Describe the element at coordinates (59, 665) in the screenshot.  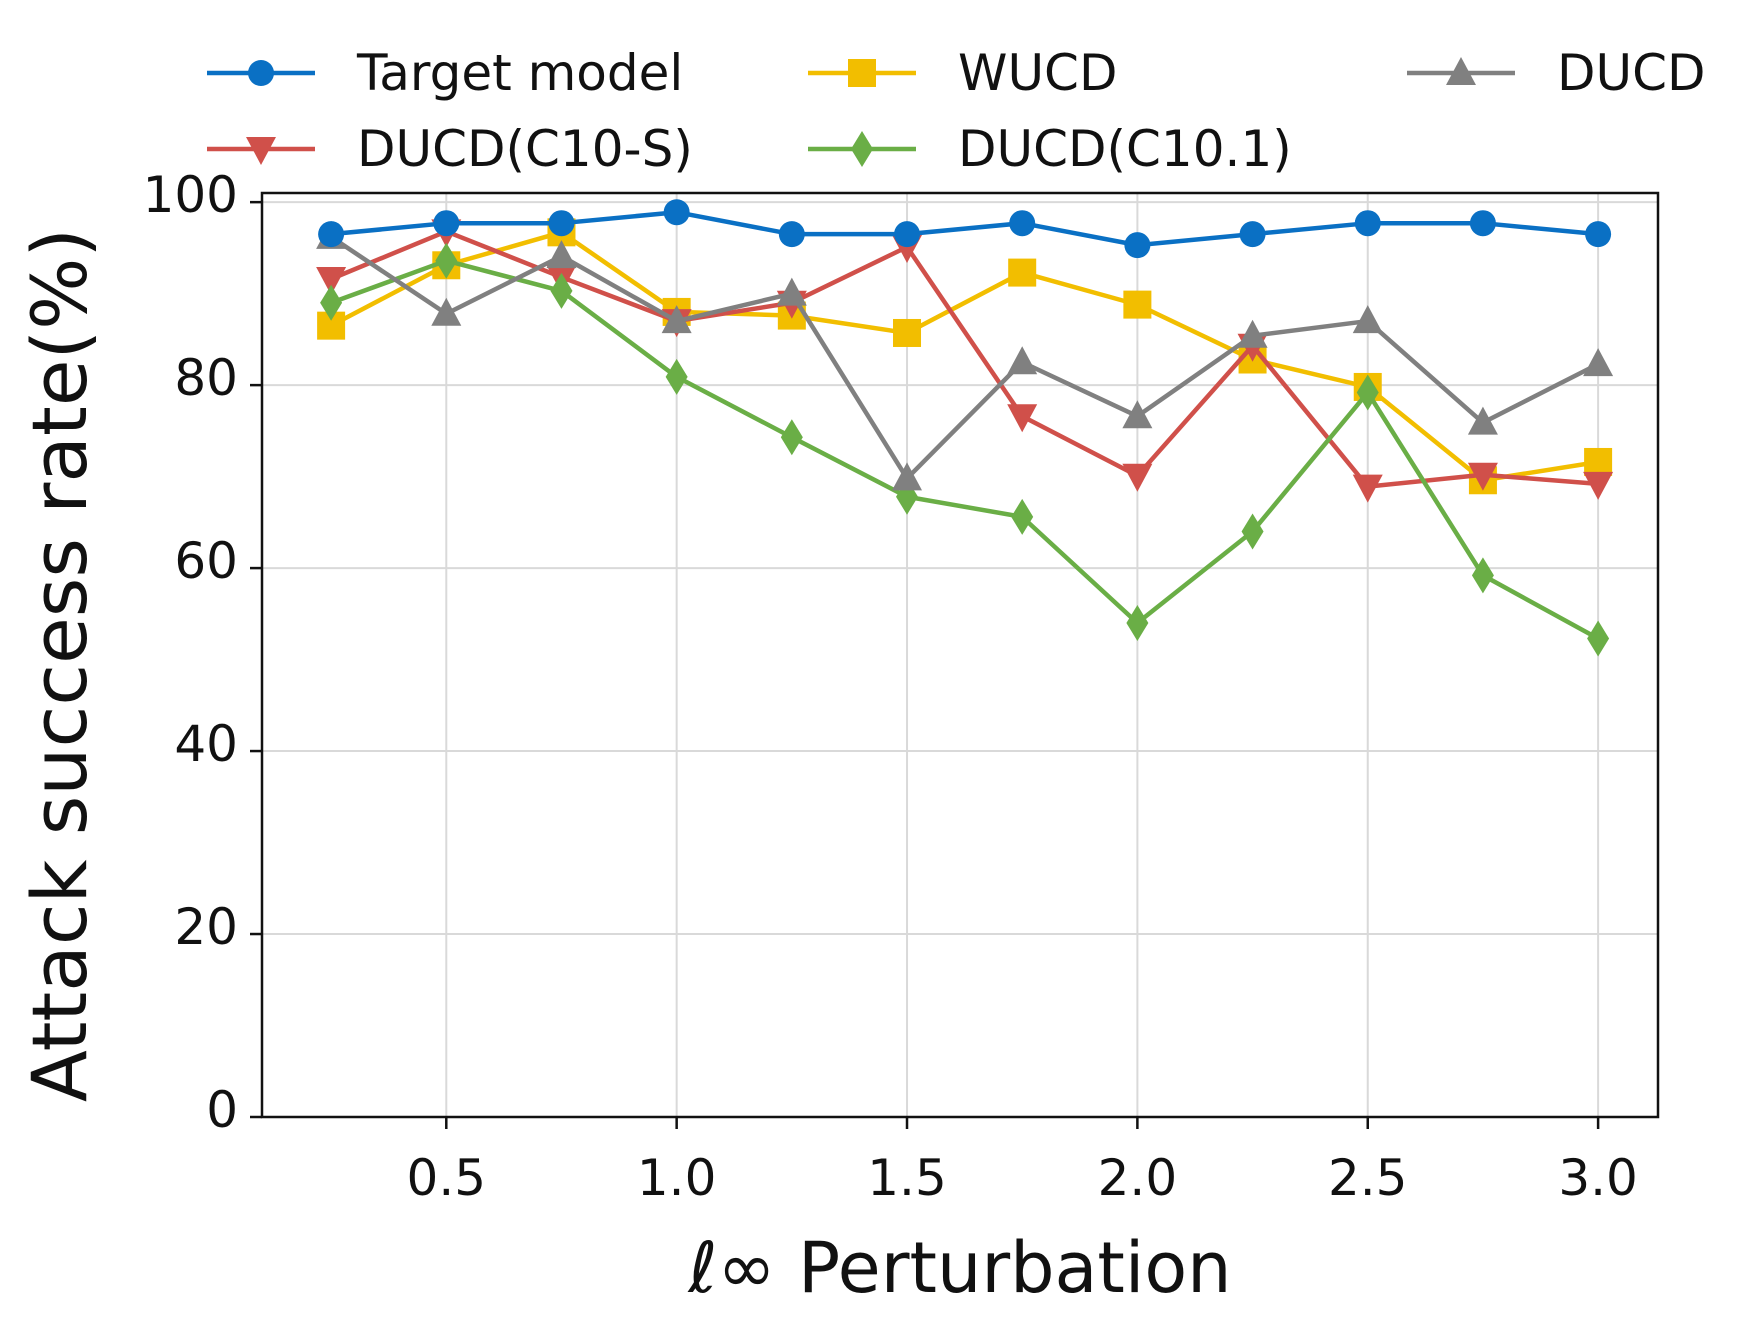
I see `y-axis-label: Attack success rate(%)` at that location.